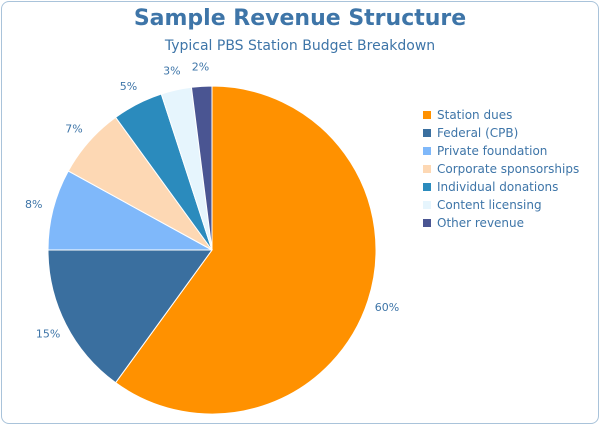  I want to click on legend-label: Other revenue, so click(481, 223).